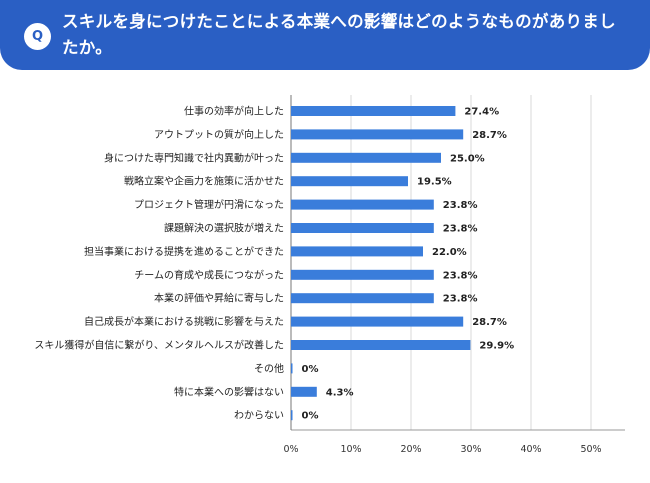 The image size is (650, 483). Describe the element at coordinates (530, 449) in the screenshot. I see `x-tick-label: 40%` at that location.